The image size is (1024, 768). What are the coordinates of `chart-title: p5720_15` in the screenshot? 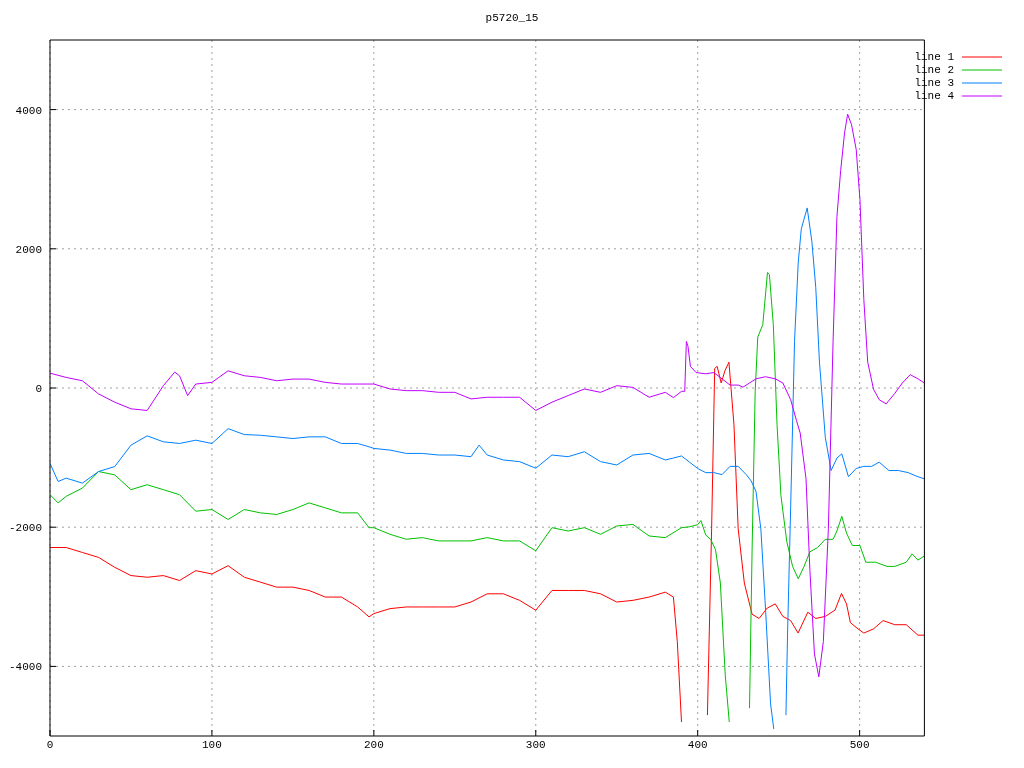 It's located at (512, 18).